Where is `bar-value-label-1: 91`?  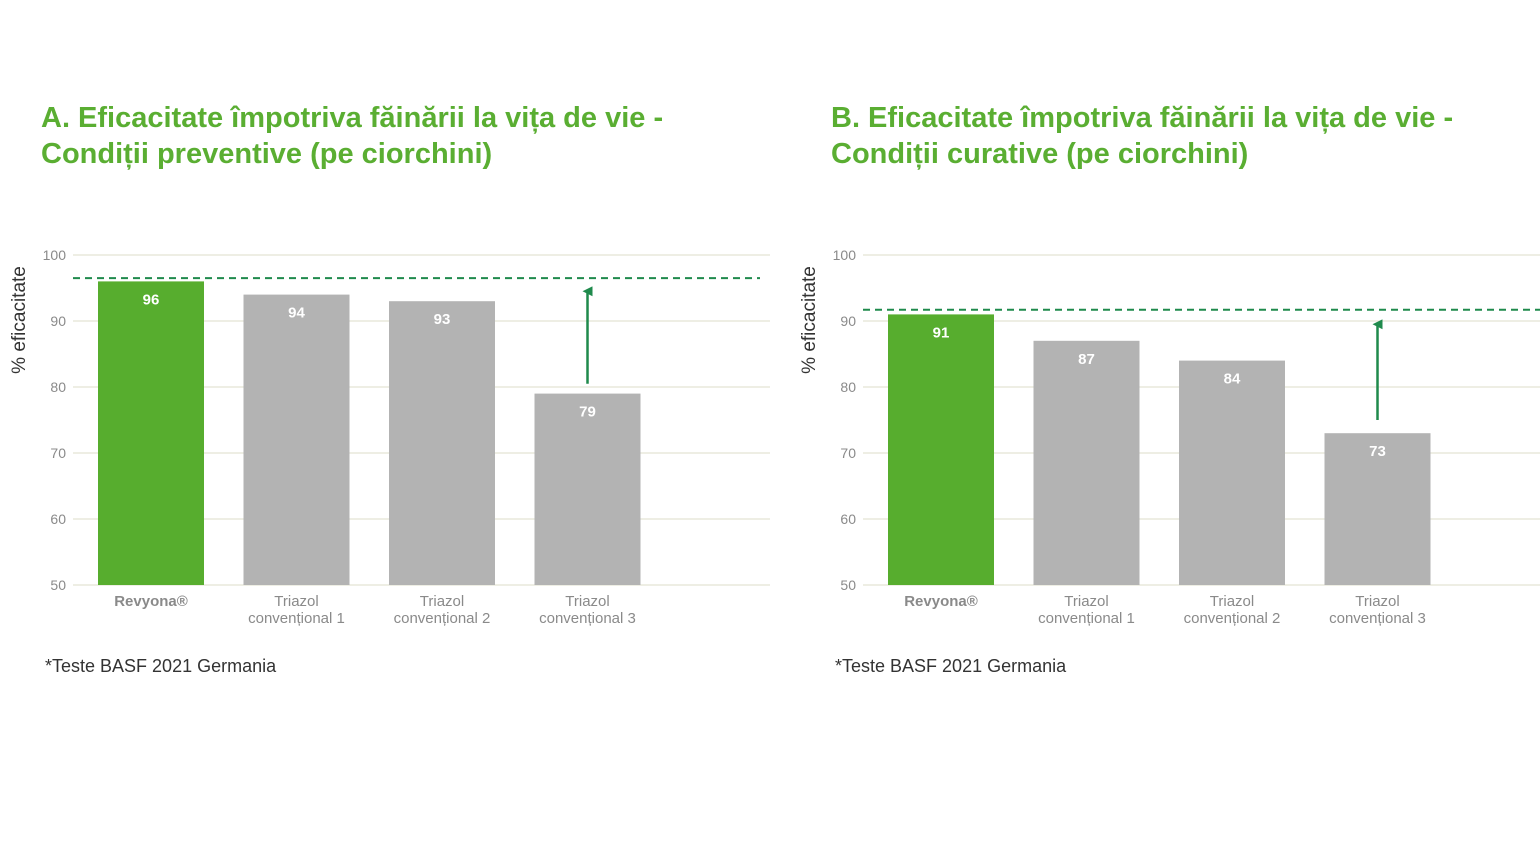
bar-value-label-1: 91 is located at coordinates (941, 332).